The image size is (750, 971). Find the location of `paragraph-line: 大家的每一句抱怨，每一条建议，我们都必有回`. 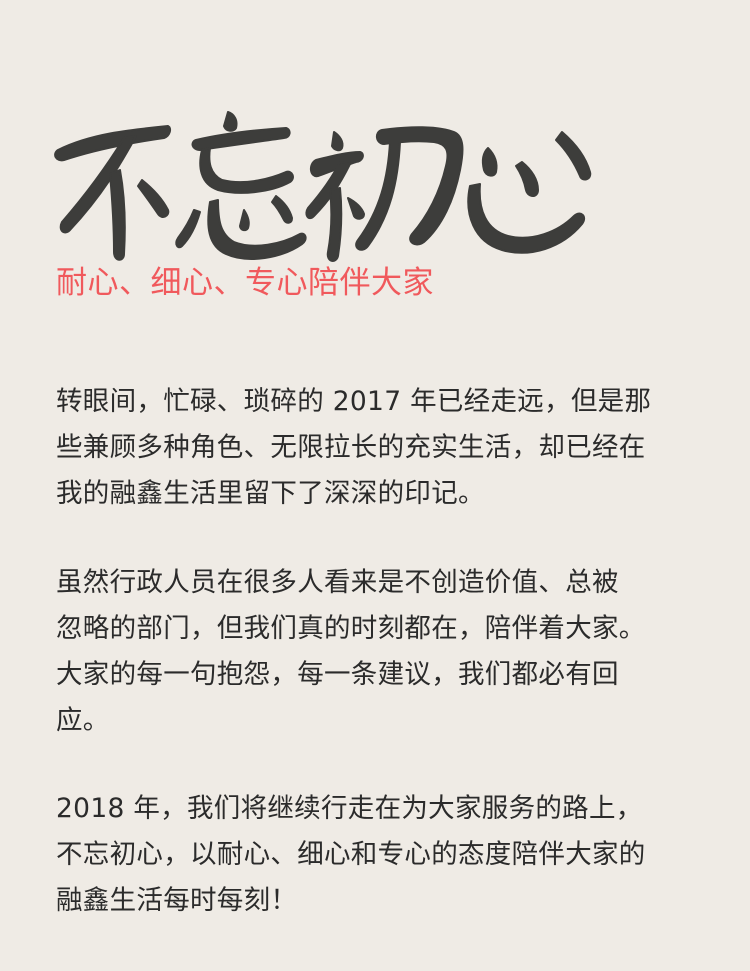

paragraph-line: 大家的每一句抱怨，每一条建议，我们都必有回 is located at coordinates (337, 674).